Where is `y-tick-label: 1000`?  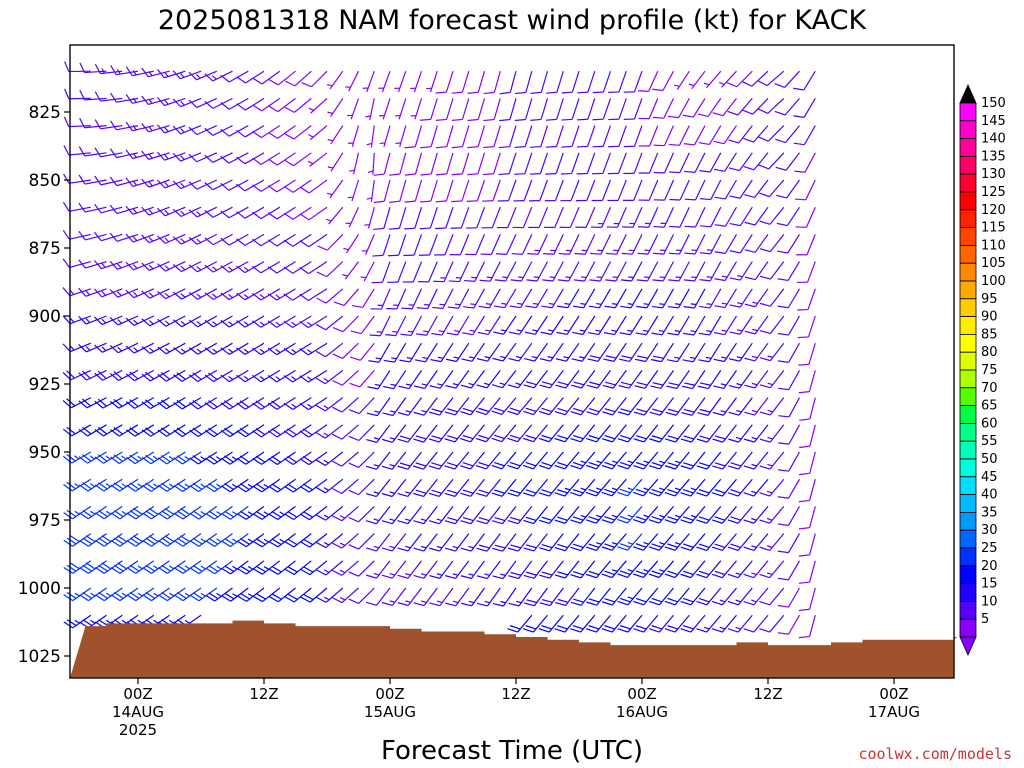 y-tick-label: 1000 is located at coordinates (39, 589).